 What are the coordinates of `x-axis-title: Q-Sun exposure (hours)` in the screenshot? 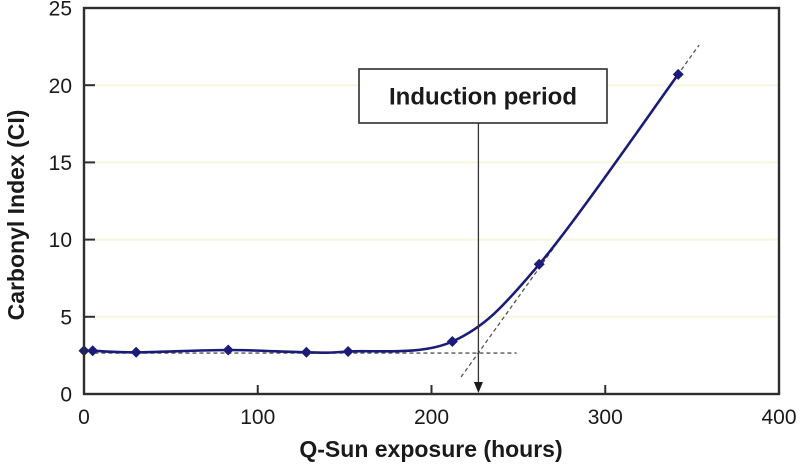 It's located at (430, 449).